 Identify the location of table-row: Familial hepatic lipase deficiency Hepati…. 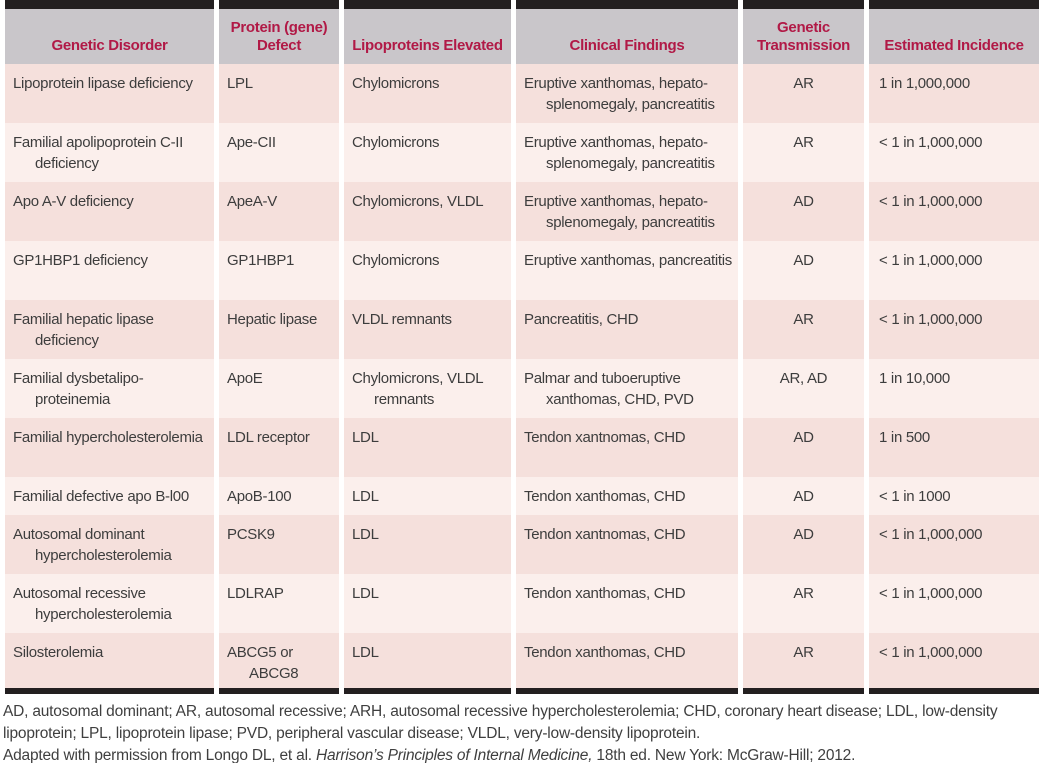
(522, 329).